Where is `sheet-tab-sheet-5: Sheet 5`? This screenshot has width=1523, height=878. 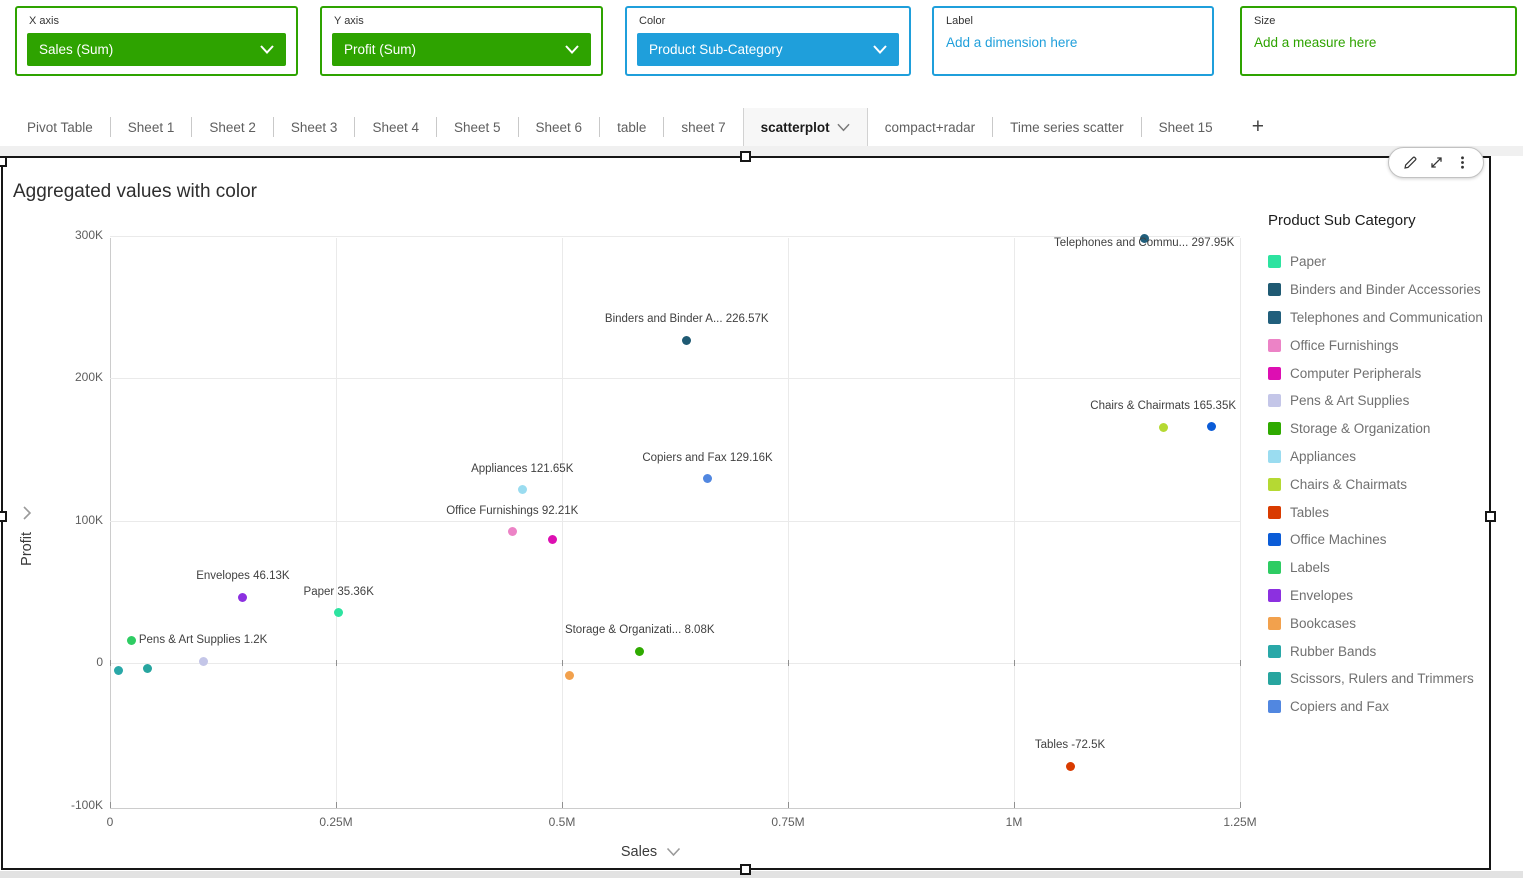
sheet-tab-sheet-5: Sheet 5 is located at coordinates (477, 127).